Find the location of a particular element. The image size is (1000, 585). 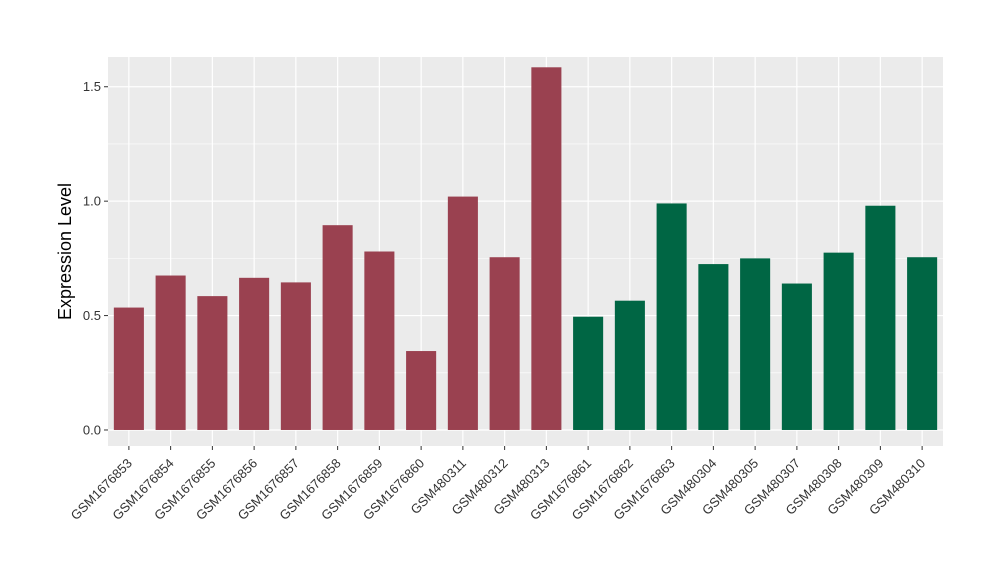

bar-GSM1676857 is located at coordinates (295, 356).